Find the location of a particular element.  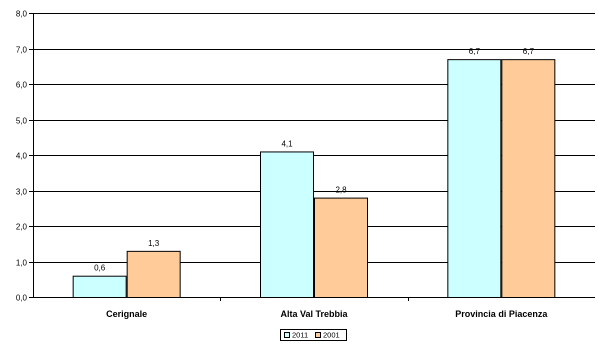

data-label: 2,8 is located at coordinates (341, 190).